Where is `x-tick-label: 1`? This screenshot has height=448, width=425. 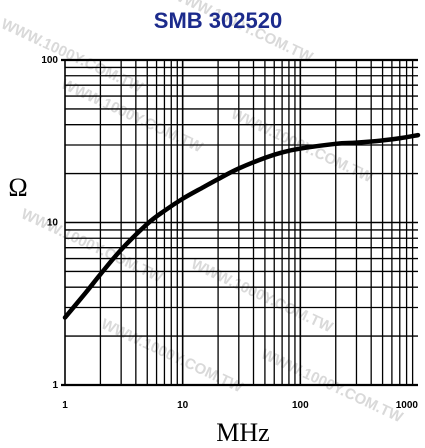 x-tick-label: 1 is located at coordinates (65, 405).